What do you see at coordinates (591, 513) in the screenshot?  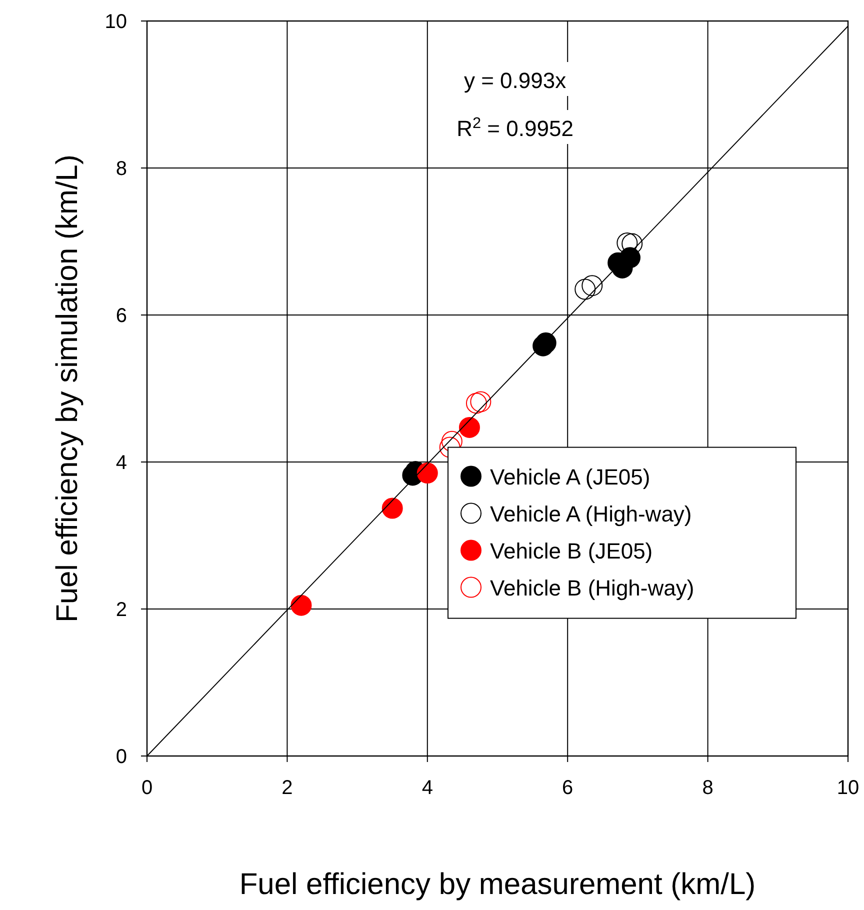 I see `legend-label: Vehicle A (High-way)` at bounding box center [591, 513].